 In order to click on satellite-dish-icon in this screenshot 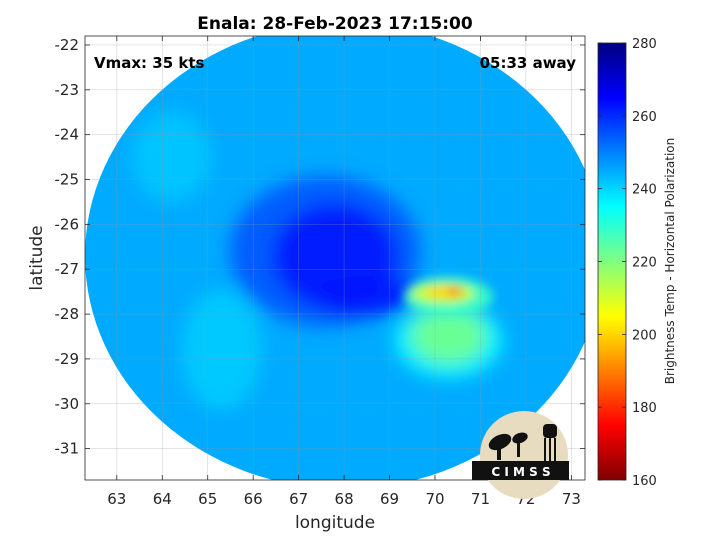, I will do `click(508, 446)`.